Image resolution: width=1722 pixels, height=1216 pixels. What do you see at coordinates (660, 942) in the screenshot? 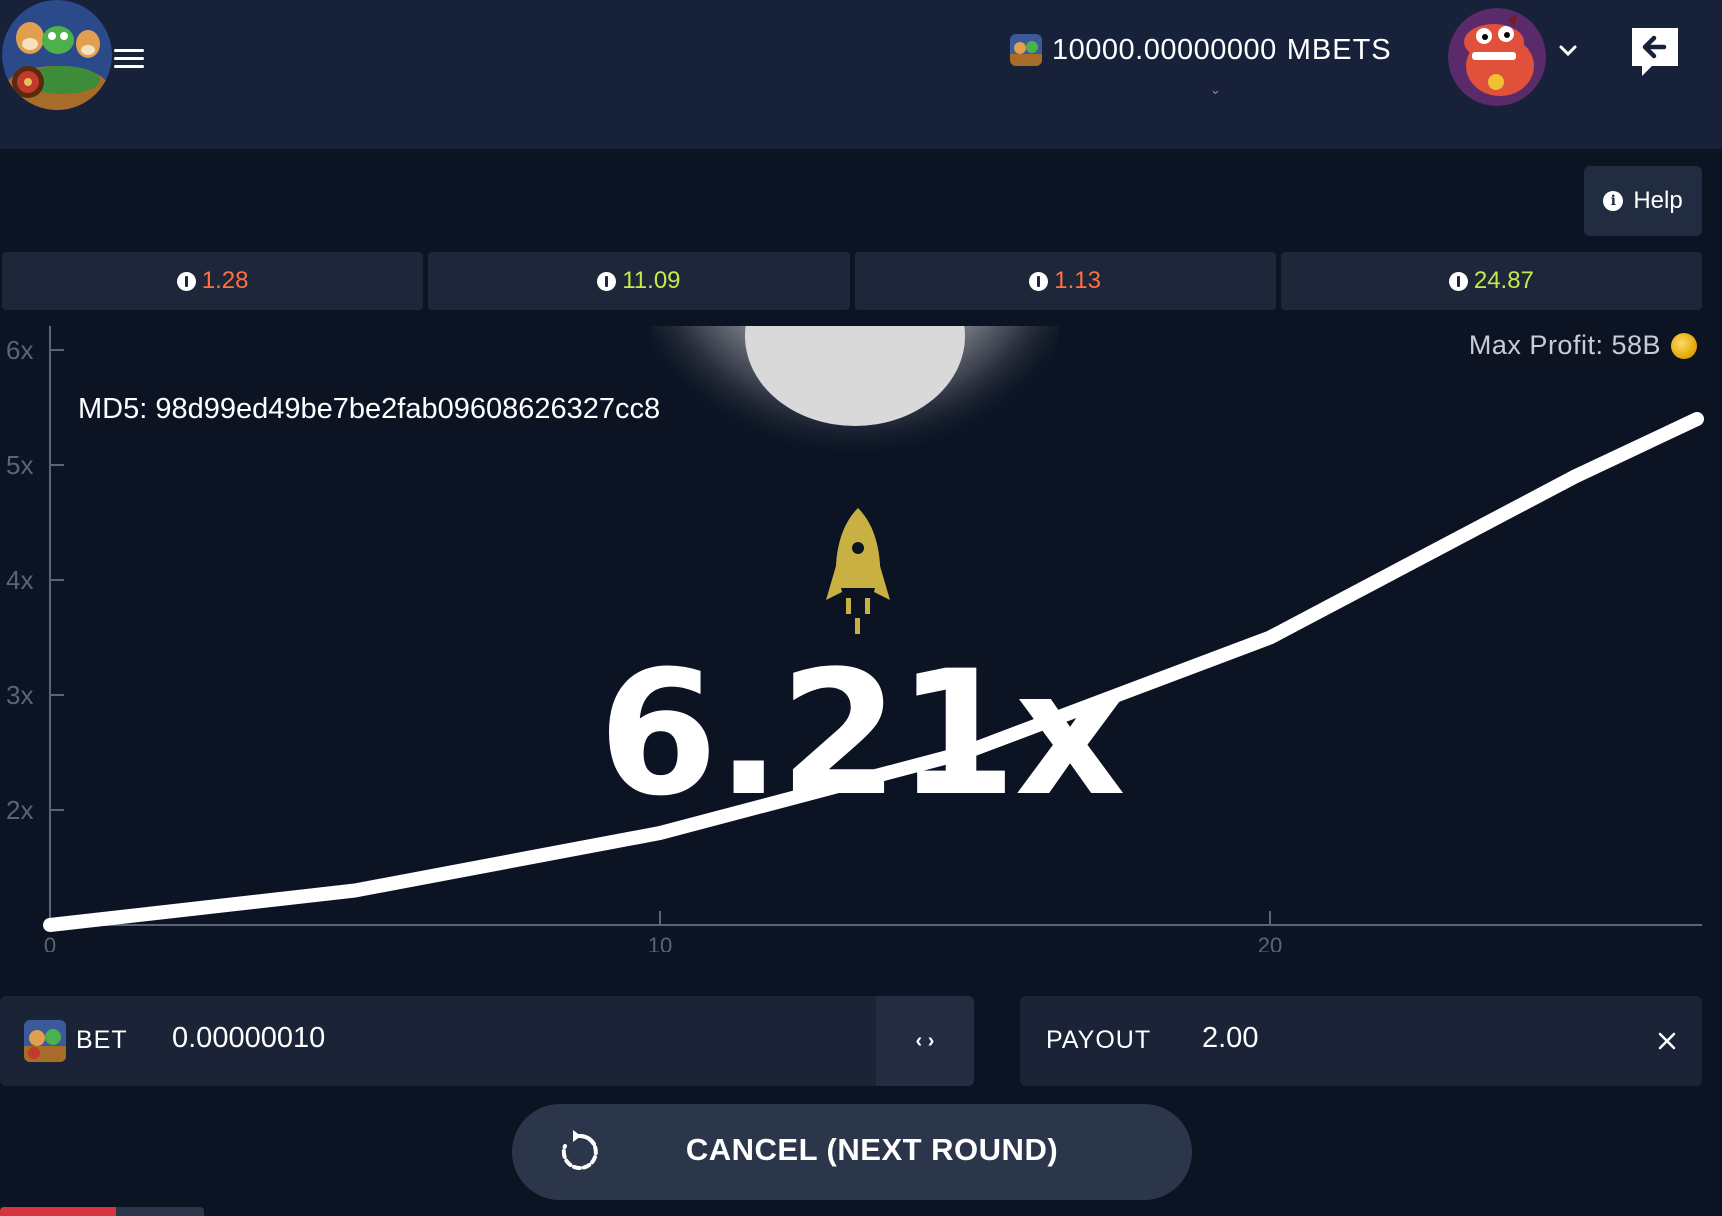
I see `x-tick-label: 10` at bounding box center [660, 942].